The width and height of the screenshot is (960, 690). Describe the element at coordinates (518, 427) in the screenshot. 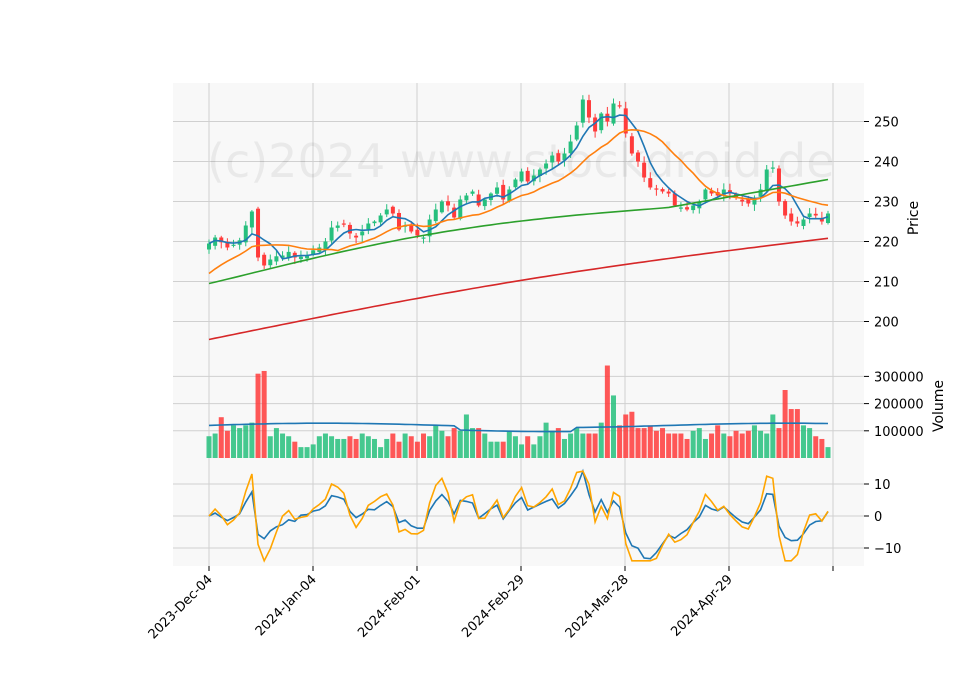

I see `volume-average-line` at that location.